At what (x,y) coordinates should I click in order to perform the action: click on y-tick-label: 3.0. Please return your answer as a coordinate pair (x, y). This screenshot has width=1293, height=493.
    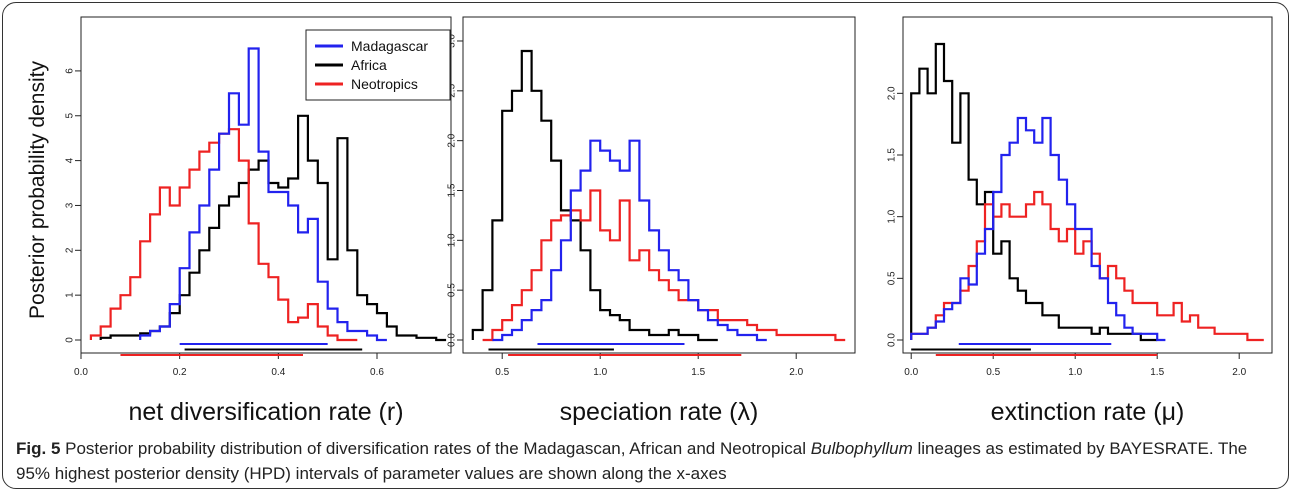
    Looking at the image, I should click on (452, 41).